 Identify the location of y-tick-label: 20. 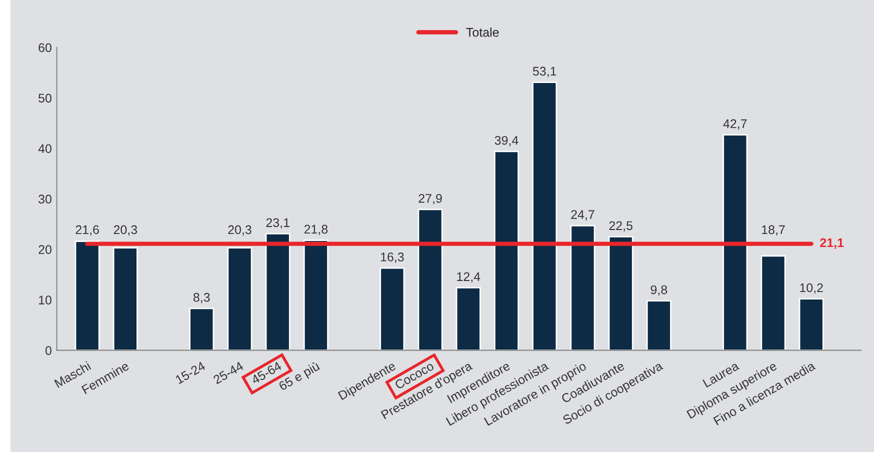
(45, 249).